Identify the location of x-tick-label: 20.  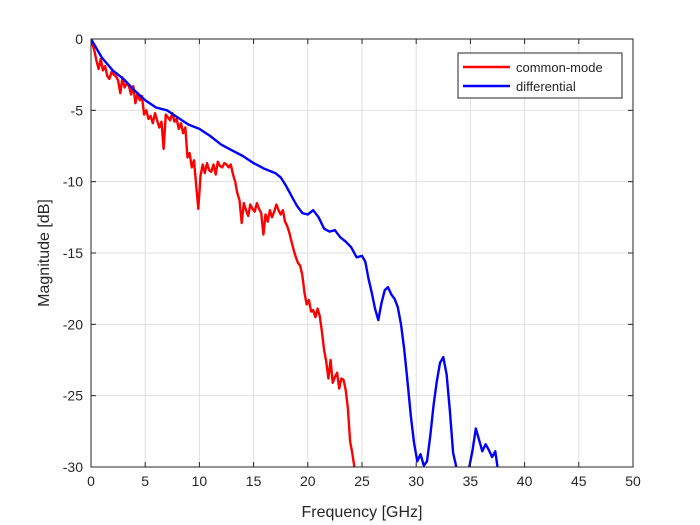
(308, 481).